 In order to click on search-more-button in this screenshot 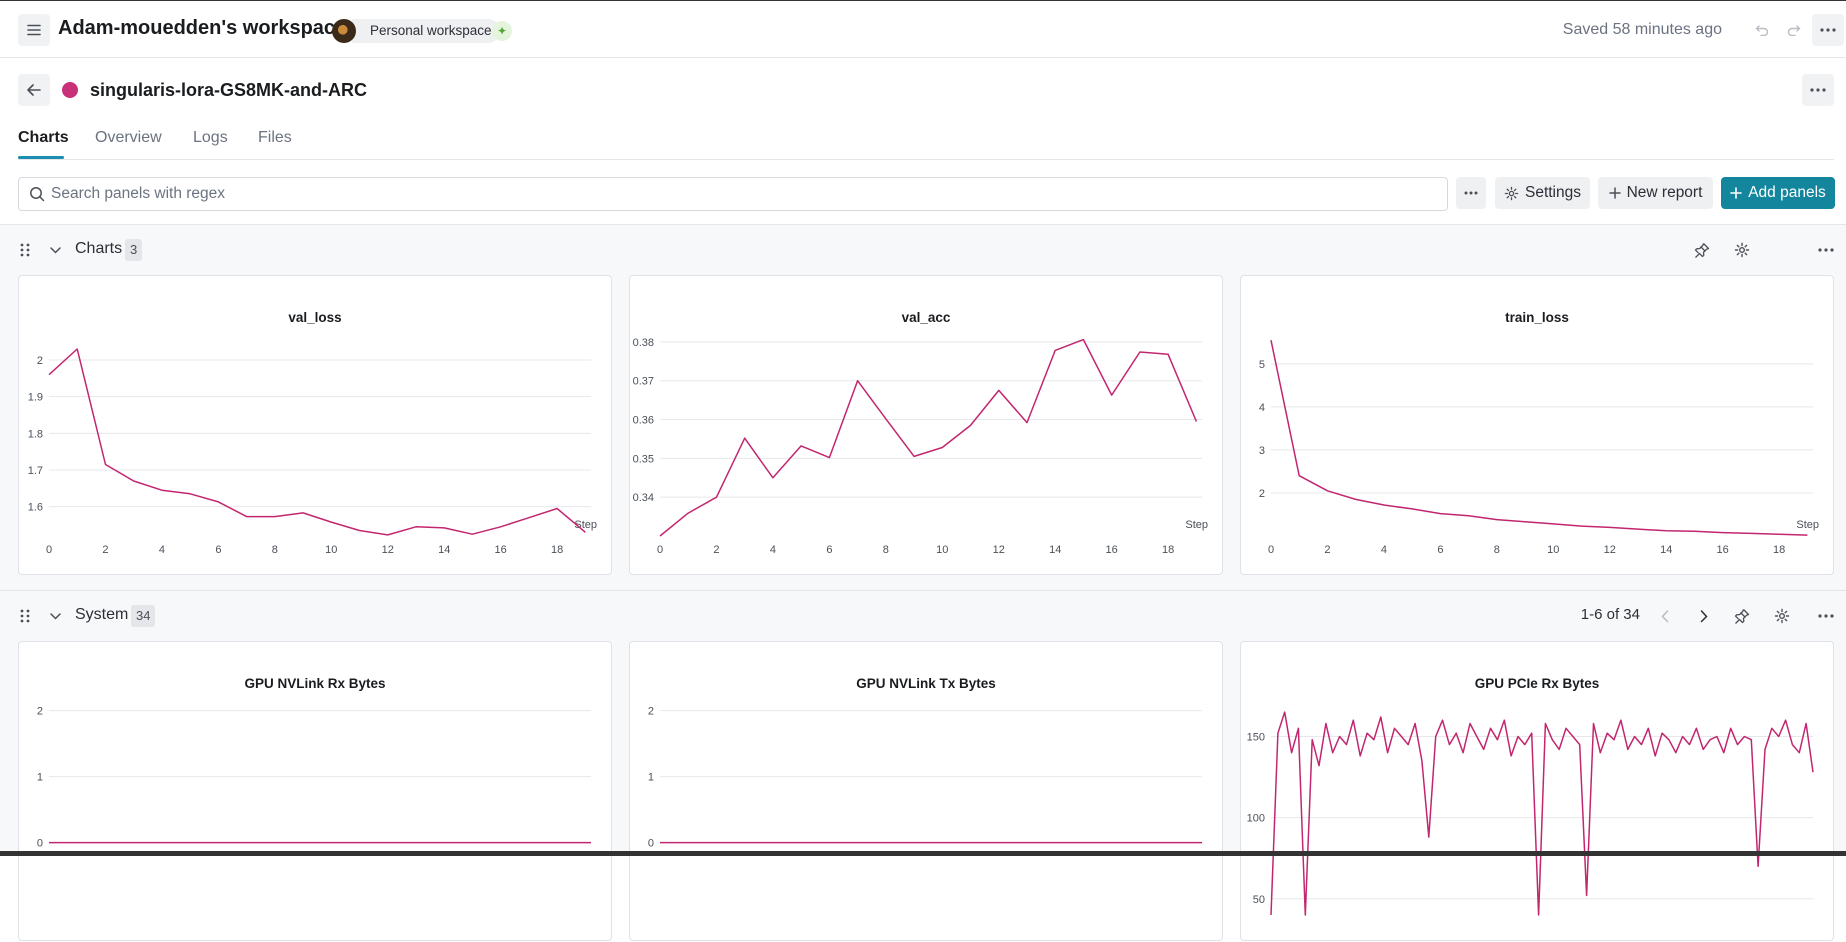, I will do `click(1471, 193)`.